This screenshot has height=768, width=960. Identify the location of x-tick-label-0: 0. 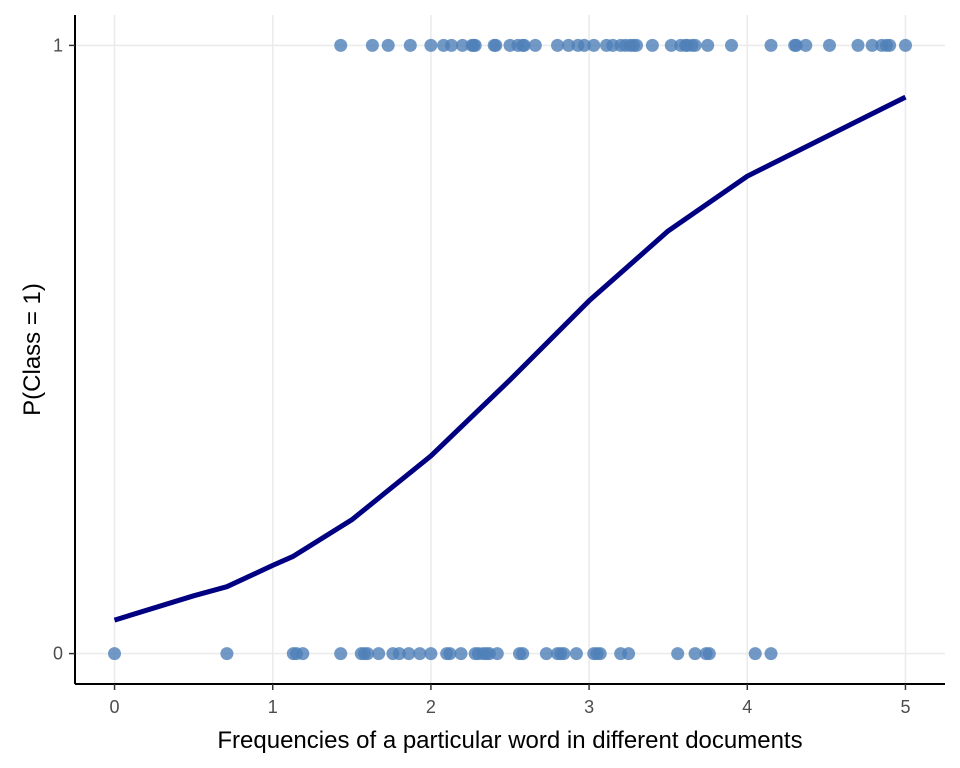
(115, 707).